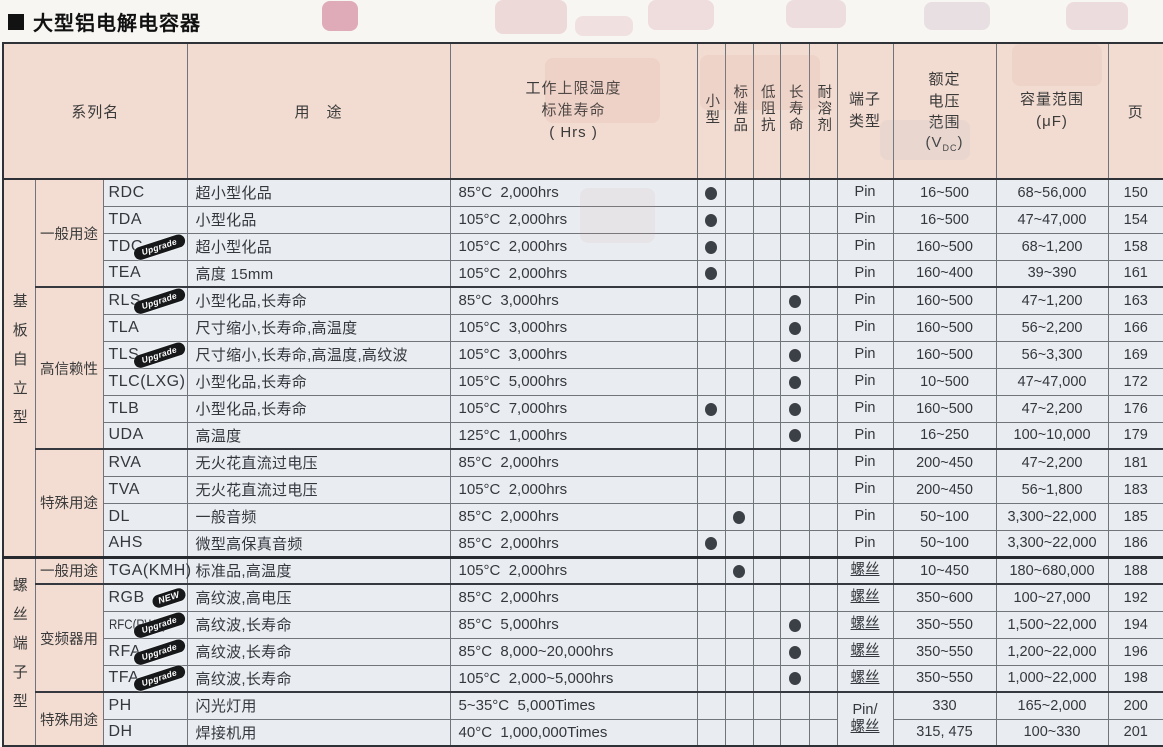 This screenshot has width=1163, height=747. I want to click on capacity-range-cell: 3,300~22,000, so click(1052, 543).